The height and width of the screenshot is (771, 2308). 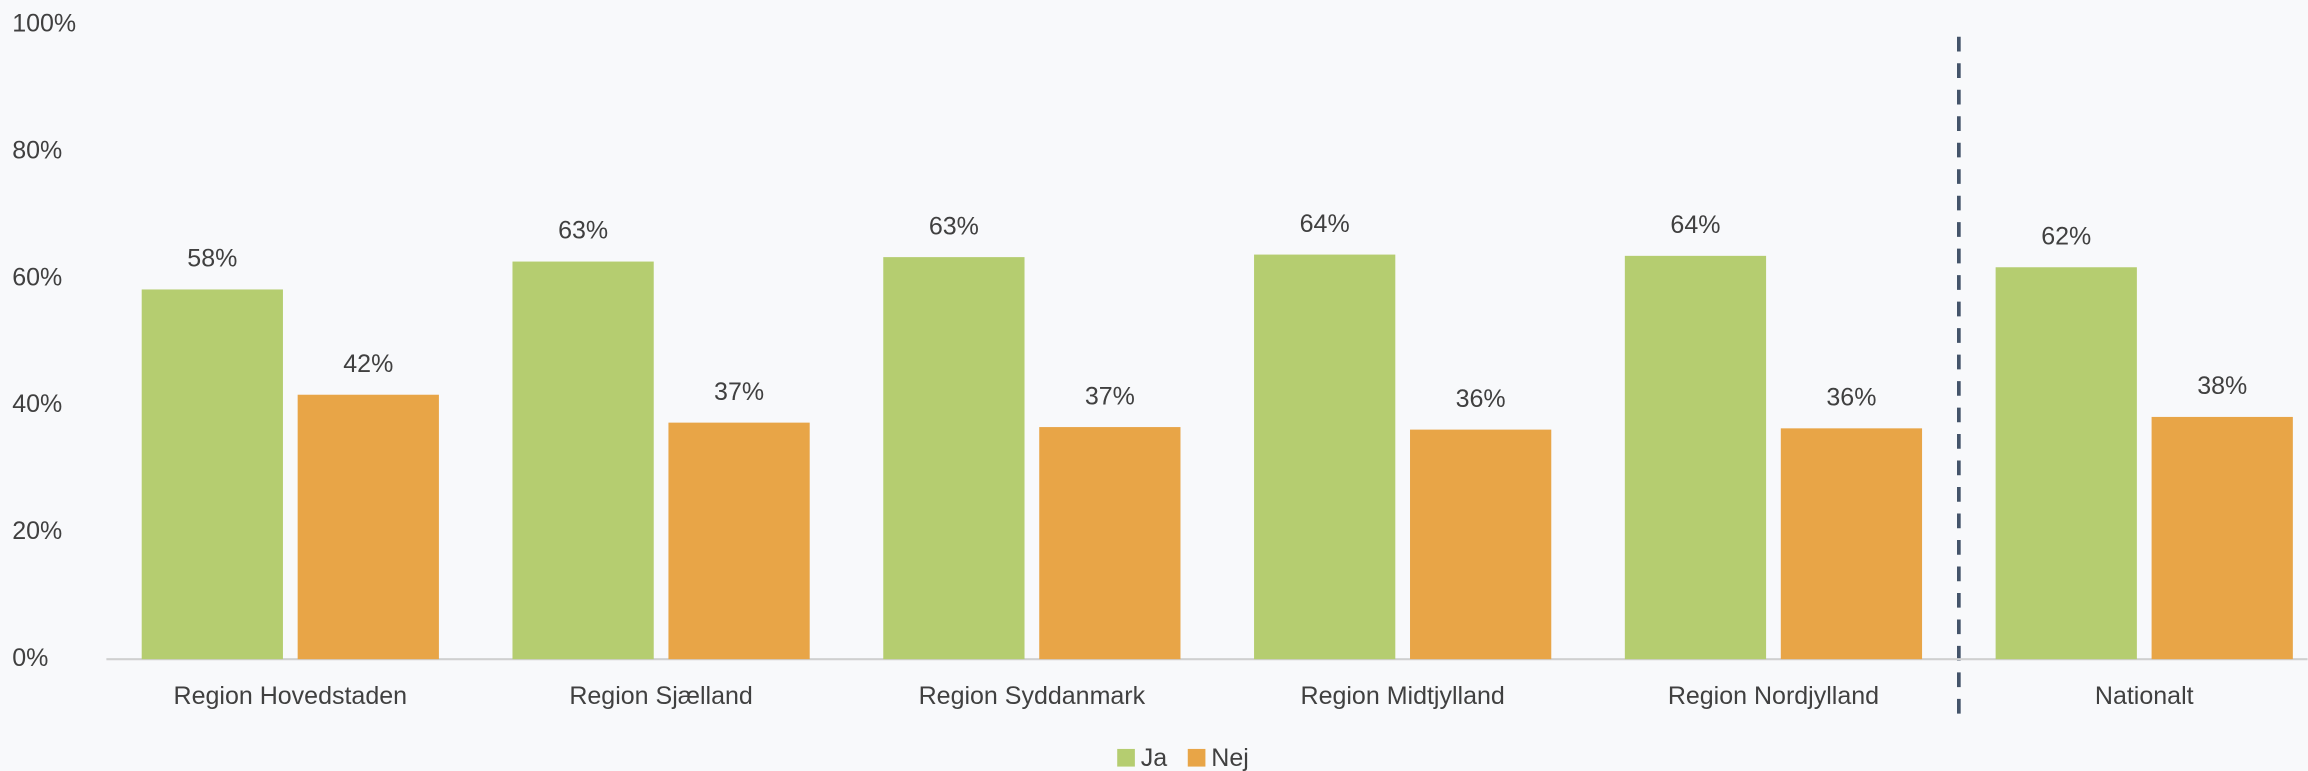 I want to click on y-tick-label: 100%, so click(x=44, y=24).